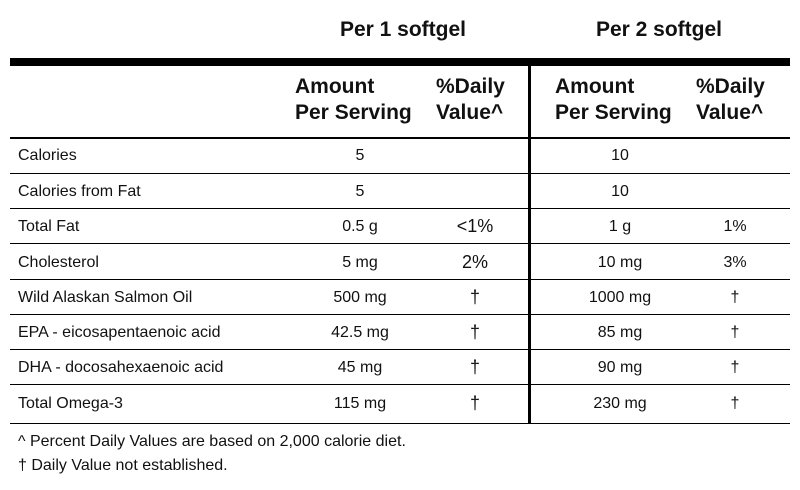 The width and height of the screenshot is (800, 490). What do you see at coordinates (47, 155) in the screenshot?
I see `row-label: Calories` at bounding box center [47, 155].